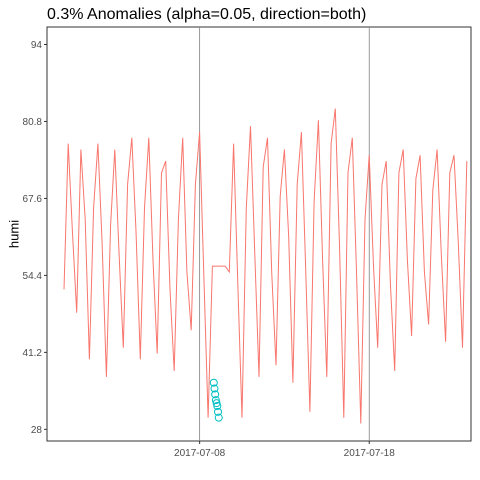 This screenshot has height=480, width=480. I want to click on y-tick-label: 28, so click(37, 430).